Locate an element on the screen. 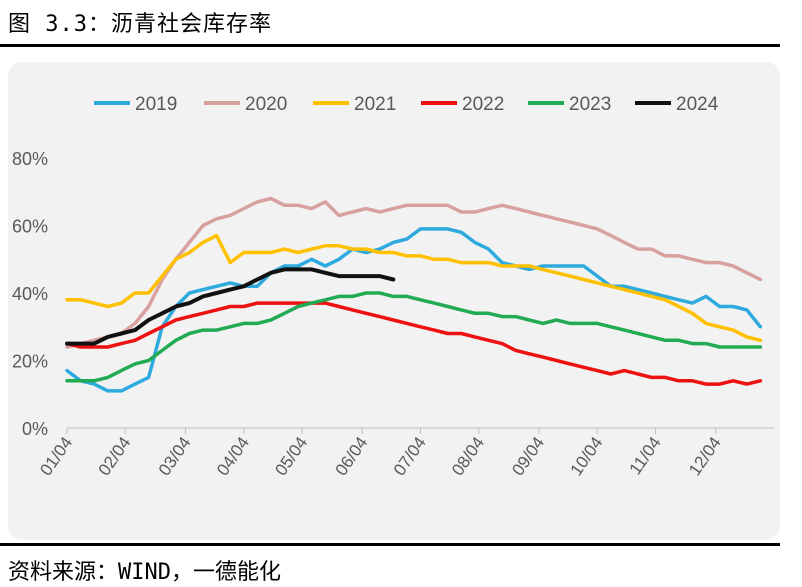 This screenshot has height=587, width=802. x-tick-label: 10/04 is located at coordinates (587, 456).